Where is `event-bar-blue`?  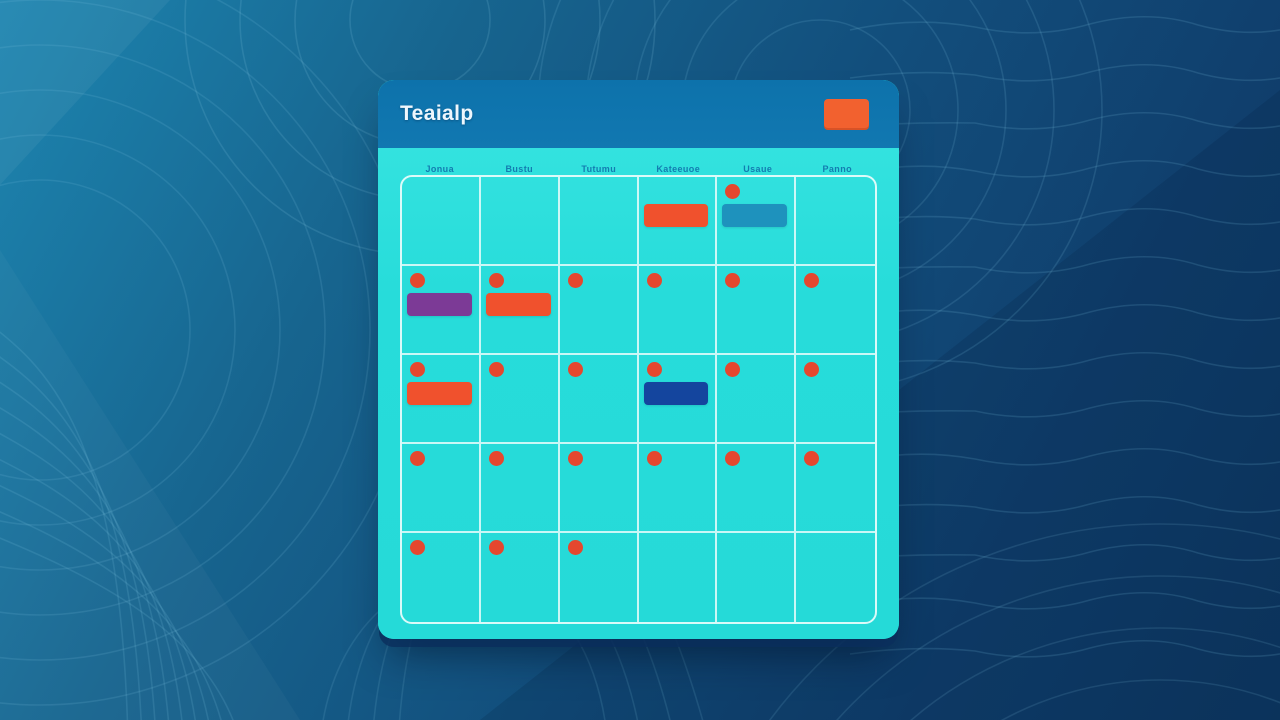
event-bar-blue is located at coordinates (755, 215).